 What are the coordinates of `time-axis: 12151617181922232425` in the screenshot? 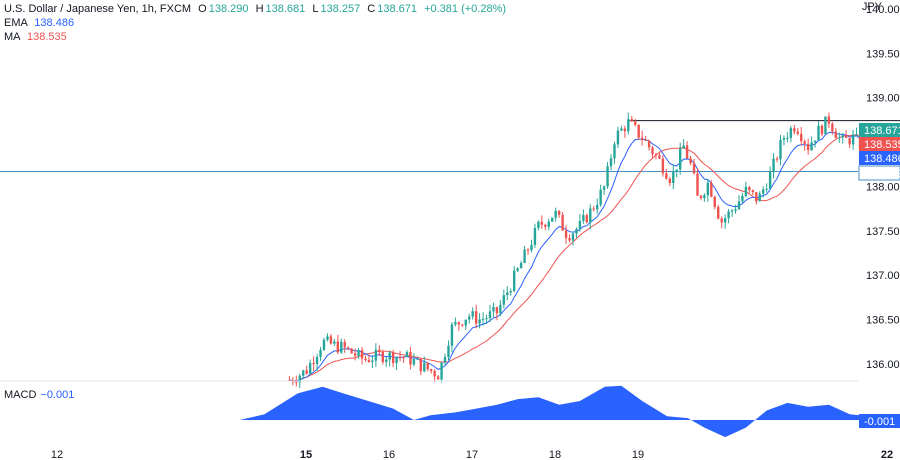 It's located at (475, 454).